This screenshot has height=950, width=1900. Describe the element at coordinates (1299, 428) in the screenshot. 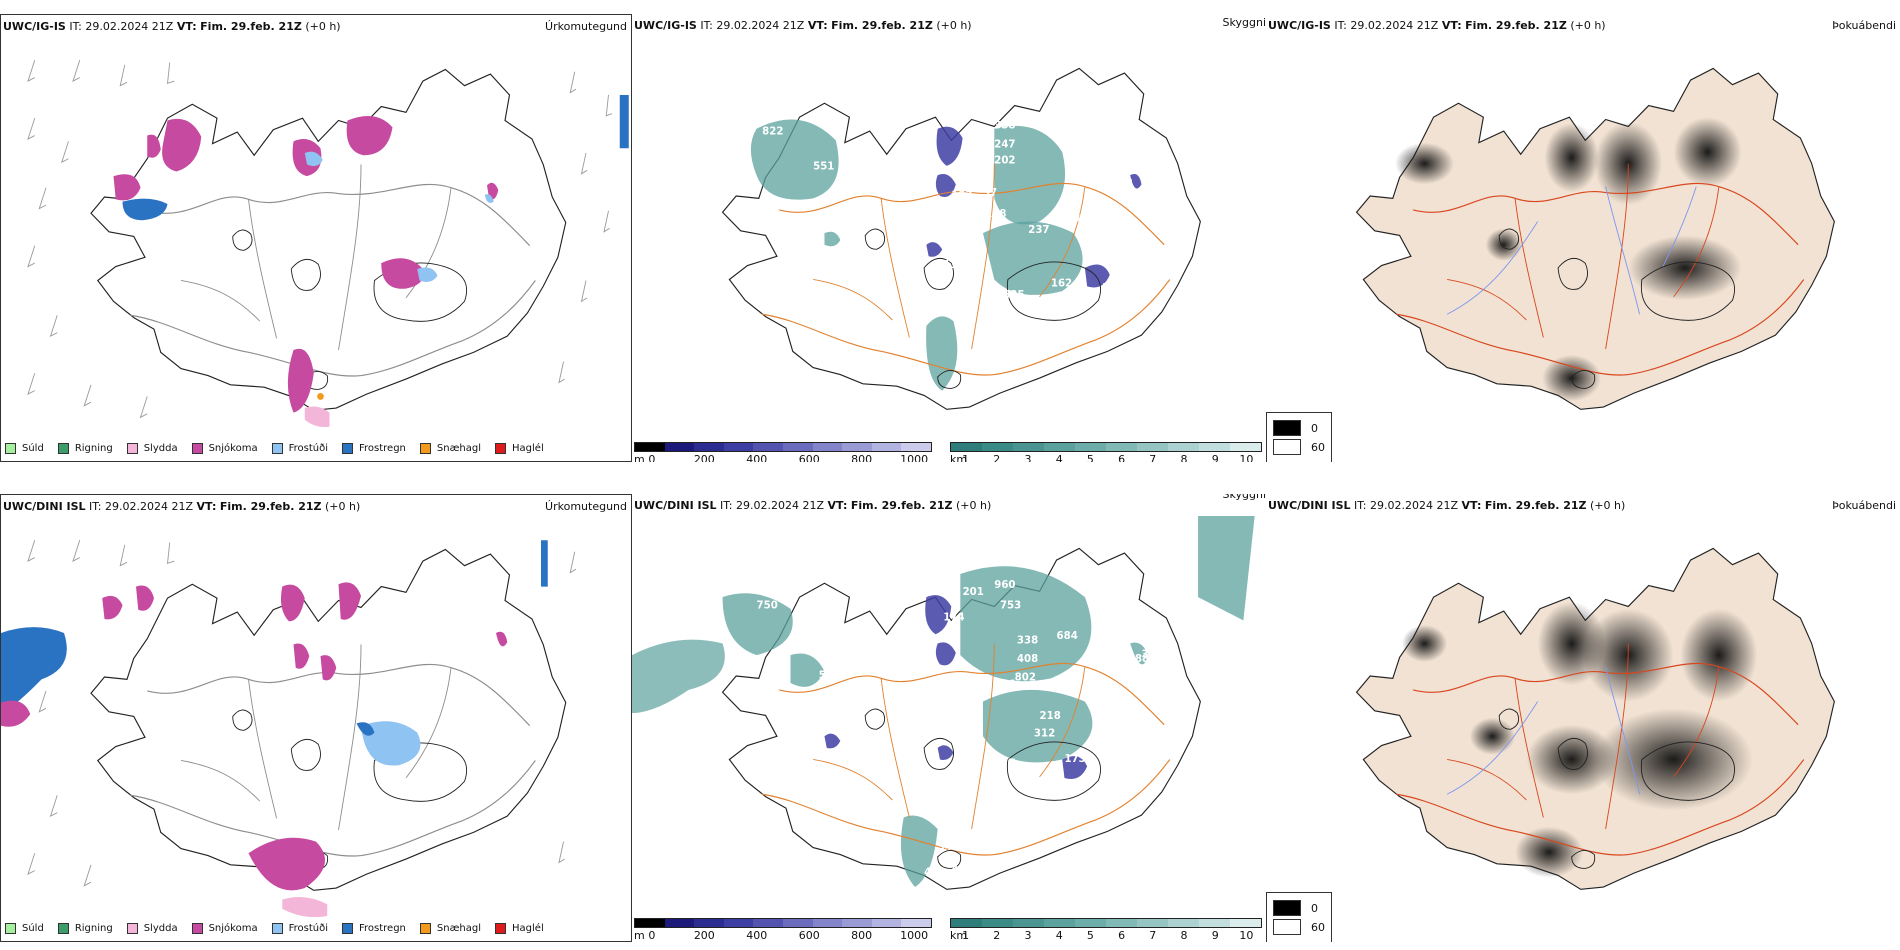

I see `cloud-legend-row: 0` at that location.